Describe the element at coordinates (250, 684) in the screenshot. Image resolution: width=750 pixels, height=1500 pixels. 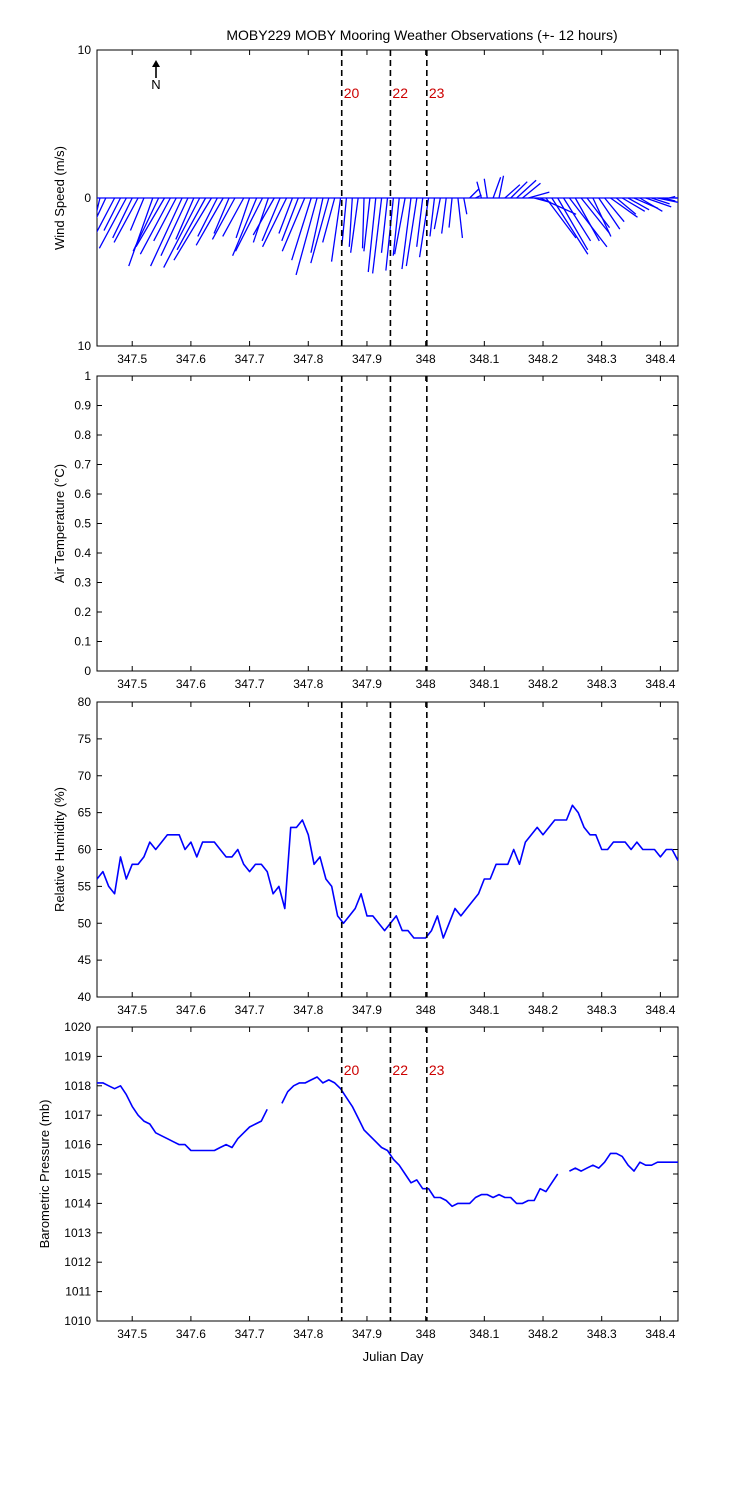
I see `air-temperature-x-tick-label: 347.7` at that location.